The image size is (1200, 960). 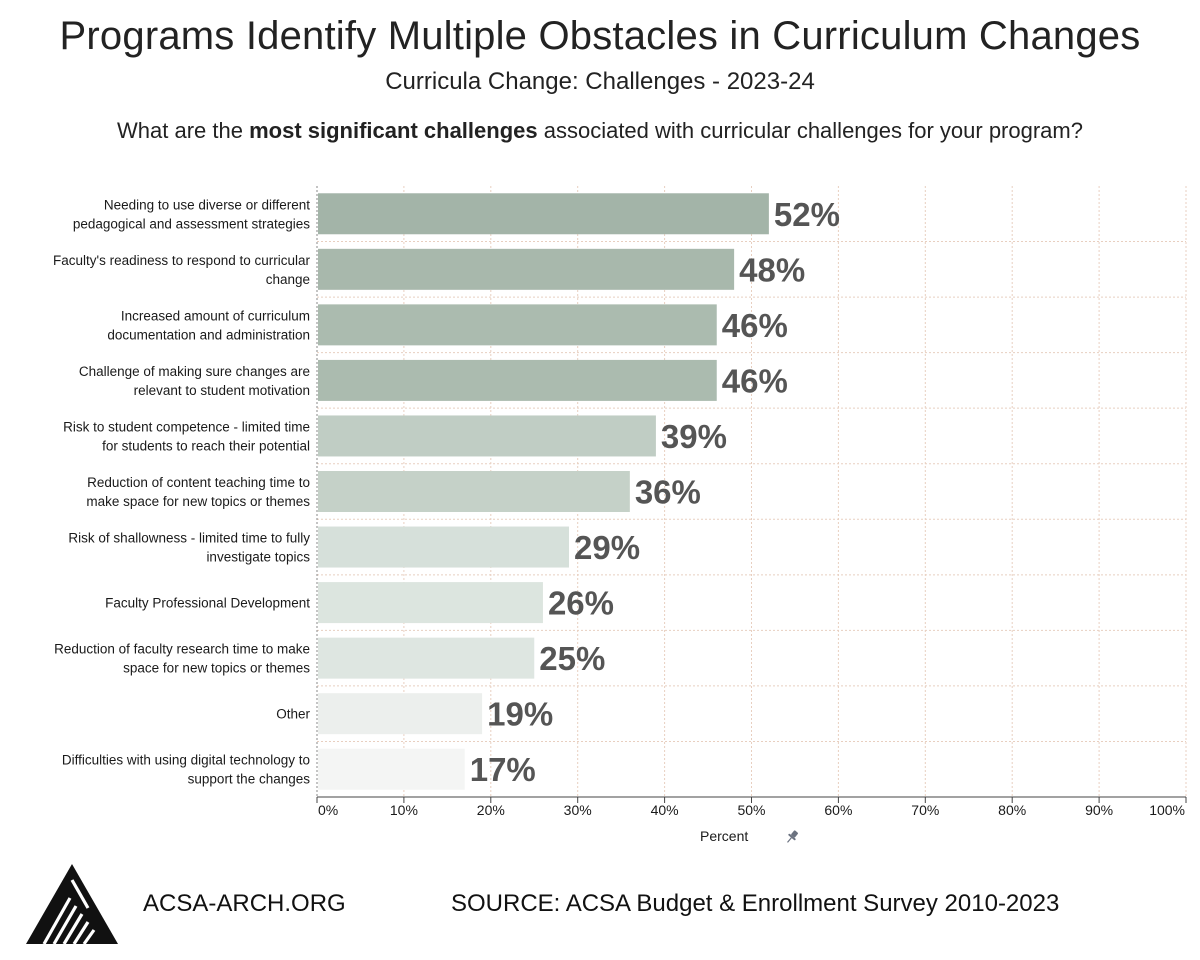 I want to click on category-label-line: make space for new topics or themes, so click(x=198, y=501).